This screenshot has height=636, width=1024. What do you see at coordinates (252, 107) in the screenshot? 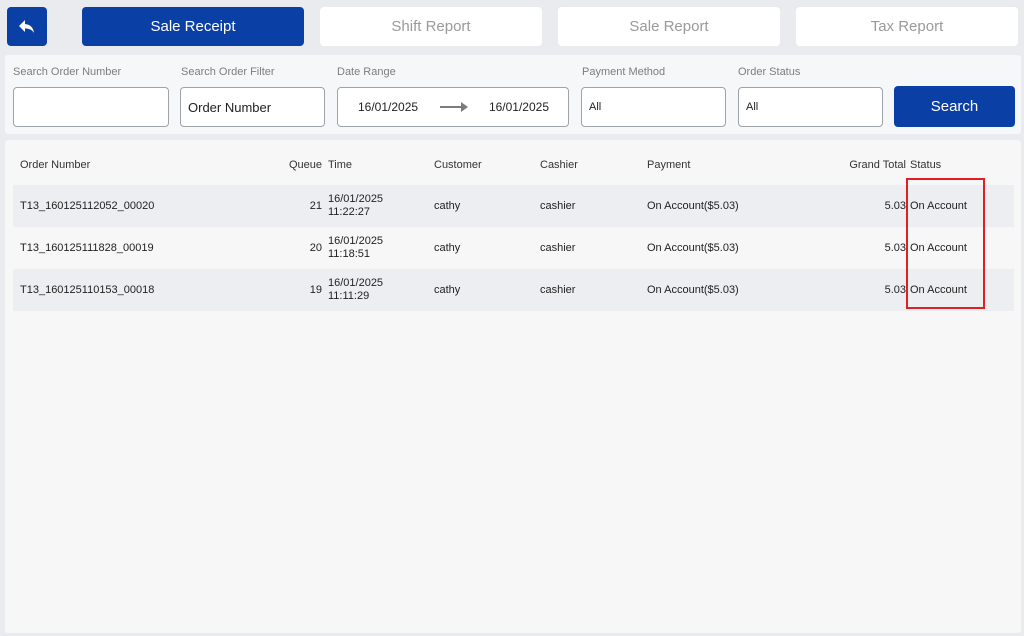
I see `order-filter-select: Order Number` at bounding box center [252, 107].